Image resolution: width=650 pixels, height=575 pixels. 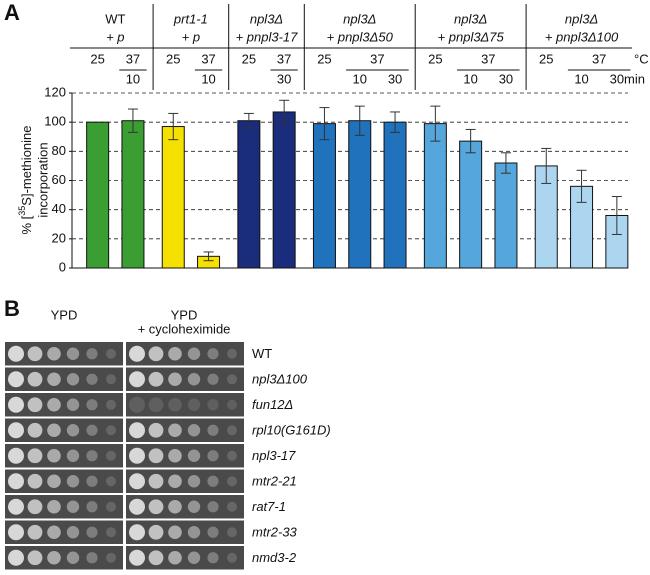 I want to click on strain-label: mtr2-21, so click(x=274, y=481).